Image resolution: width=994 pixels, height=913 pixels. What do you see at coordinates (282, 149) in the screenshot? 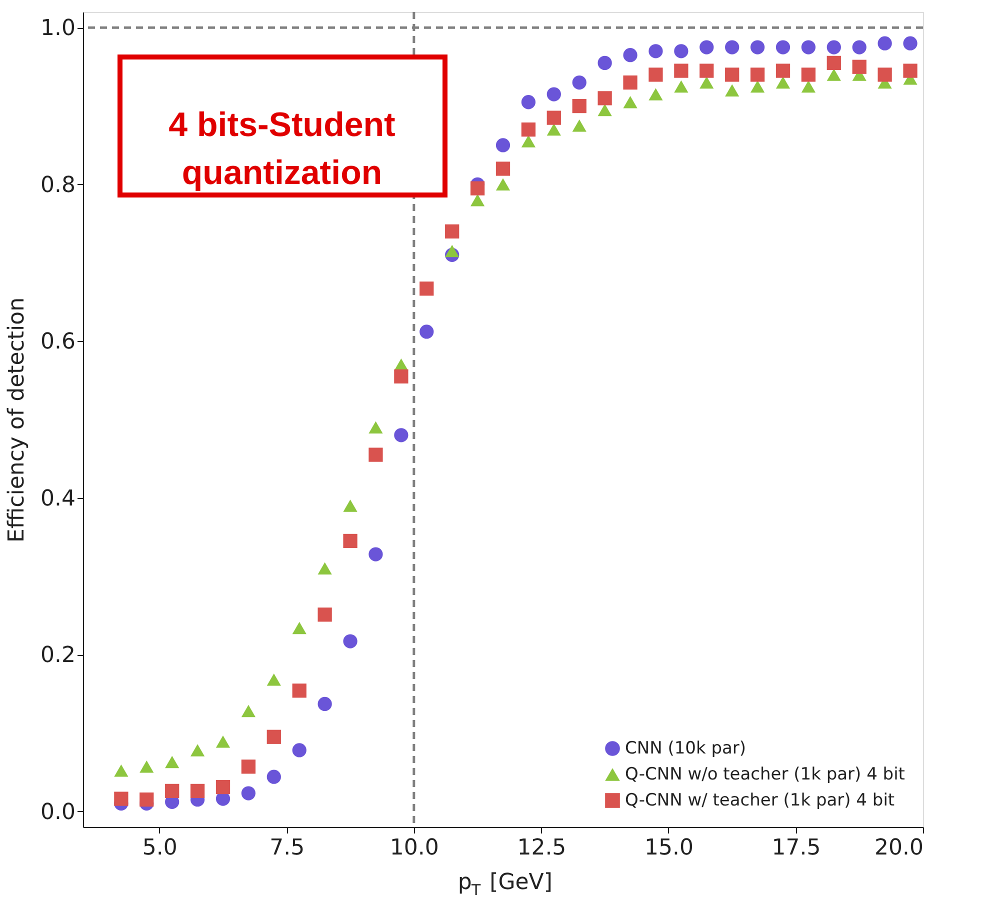
I see `annotation: 4 bits-Student quantization` at bounding box center [282, 149].